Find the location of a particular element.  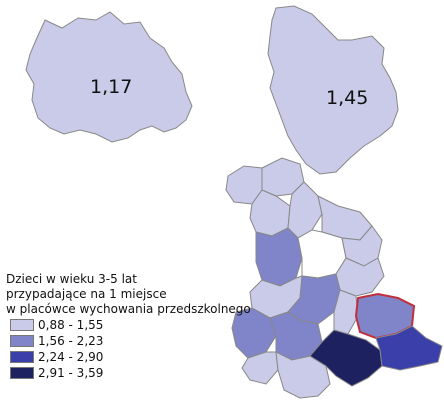

legend-label: 2,91 - 3,59 is located at coordinates (71, 373).